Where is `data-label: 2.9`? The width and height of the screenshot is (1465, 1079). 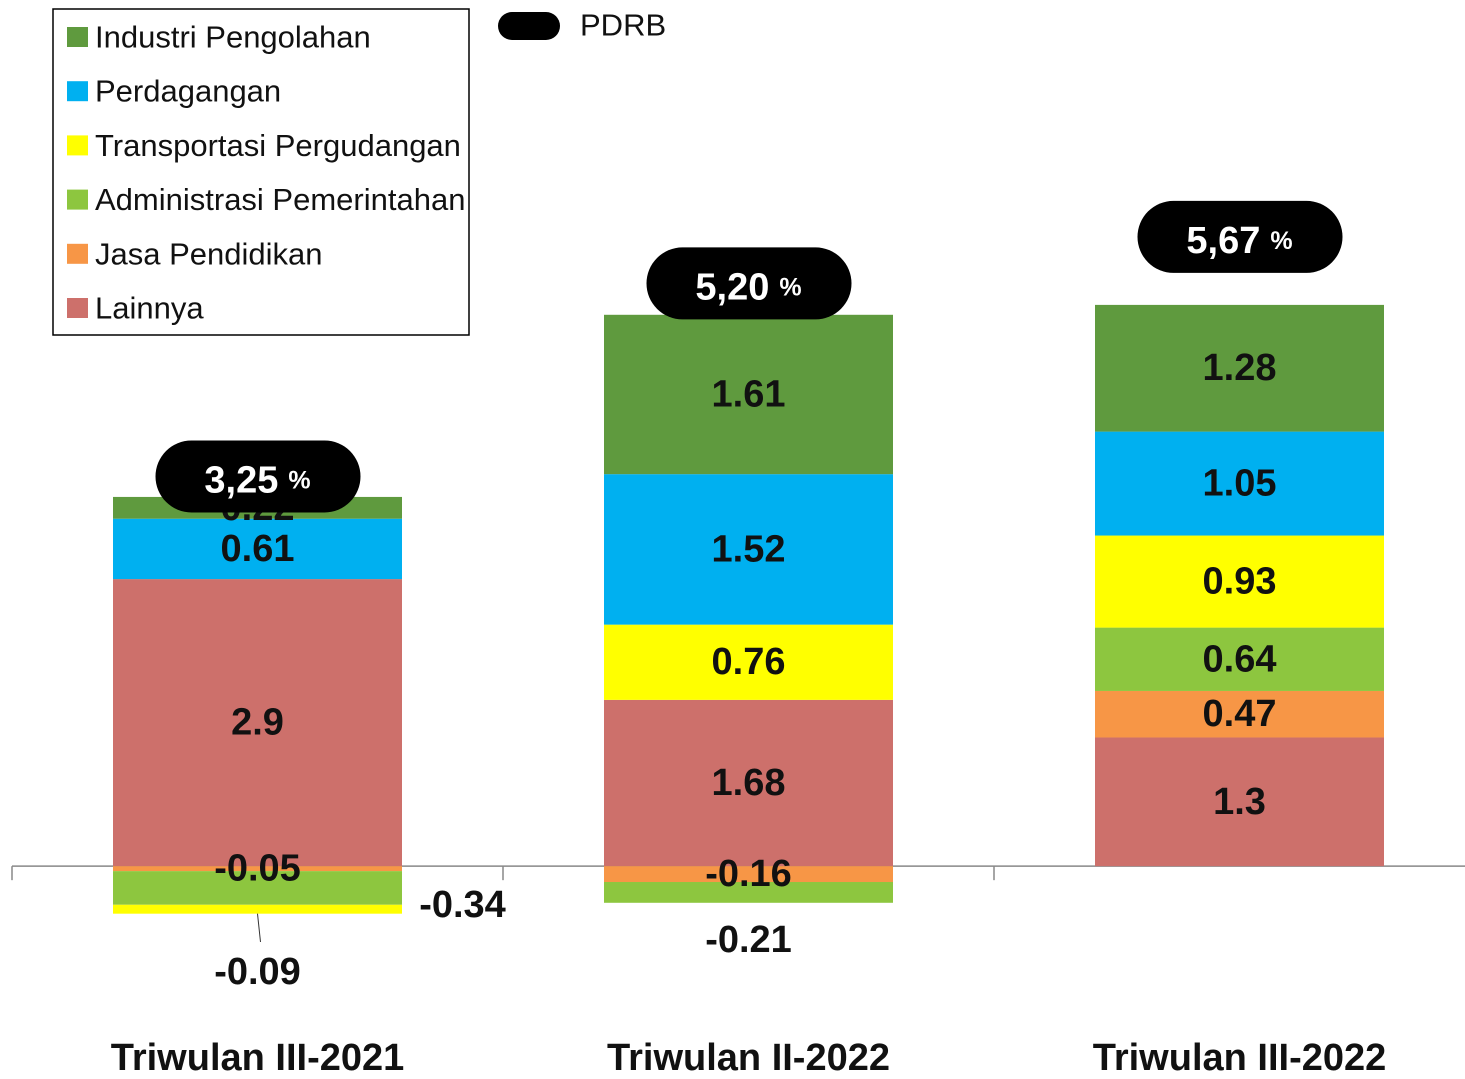
data-label: 2.9 is located at coordinates (257, 723).